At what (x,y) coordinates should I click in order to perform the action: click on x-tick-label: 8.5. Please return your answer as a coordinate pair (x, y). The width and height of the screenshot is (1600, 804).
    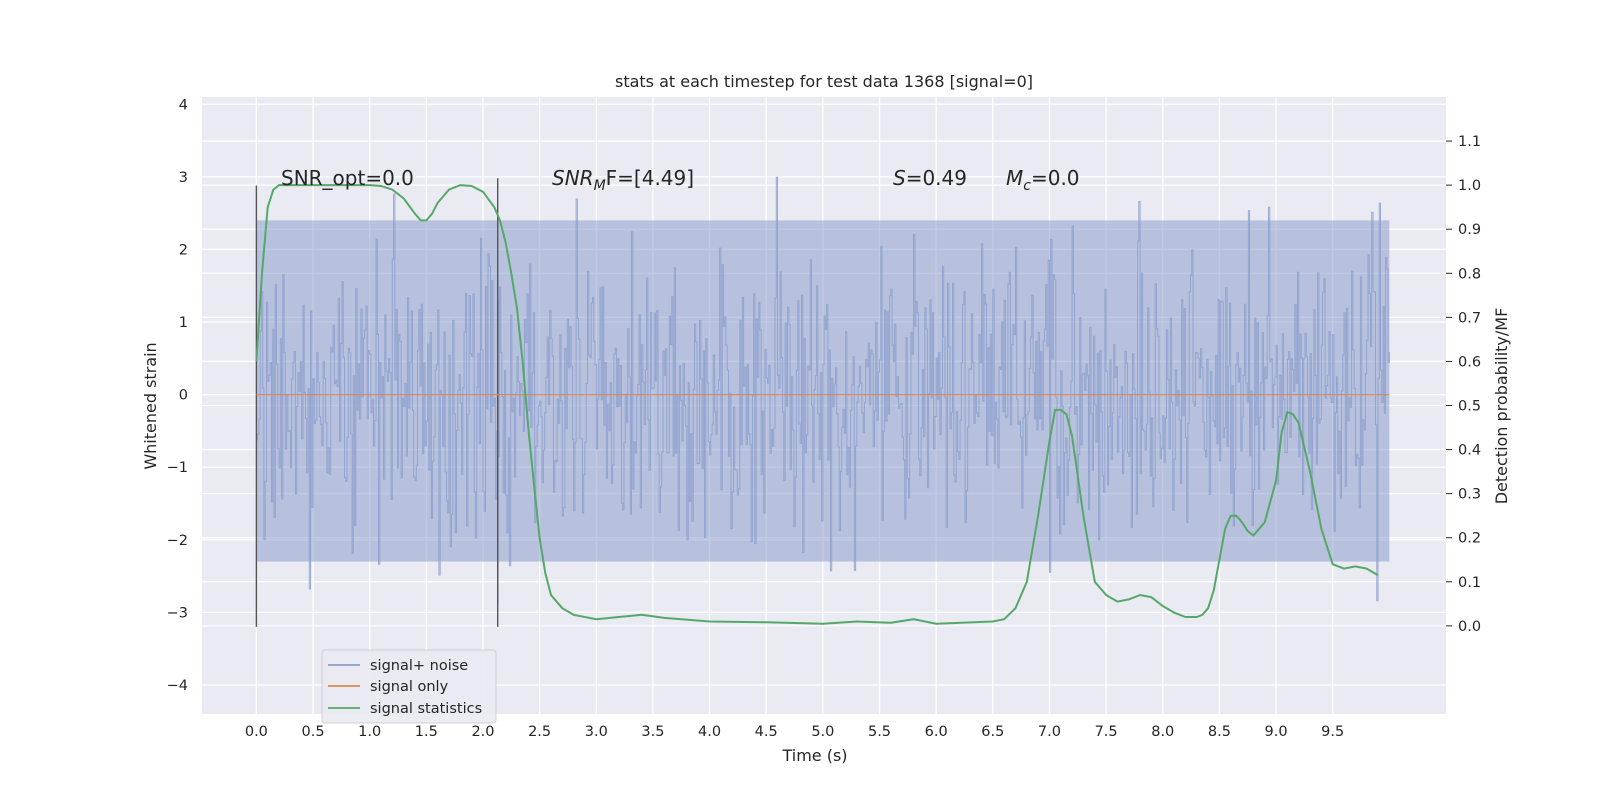
    Looking at the image, I should click on (1219, 732).